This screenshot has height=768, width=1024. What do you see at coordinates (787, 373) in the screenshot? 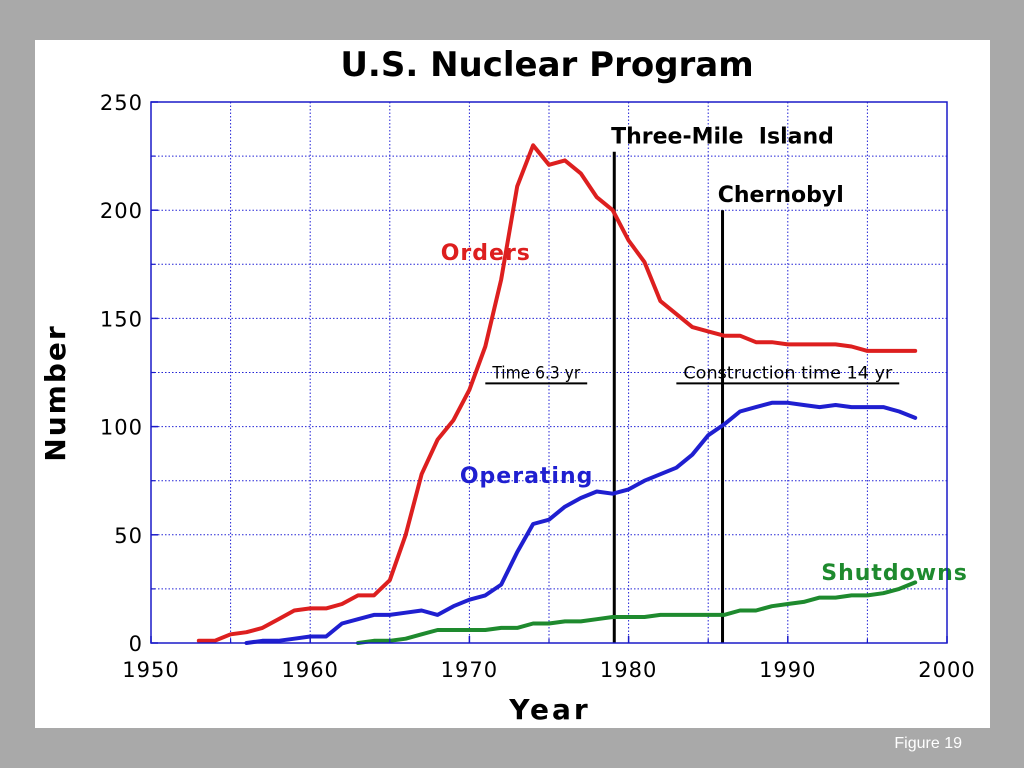
I see `annotation-label: Construction time 14 yr` at bounding box center [787, 373].